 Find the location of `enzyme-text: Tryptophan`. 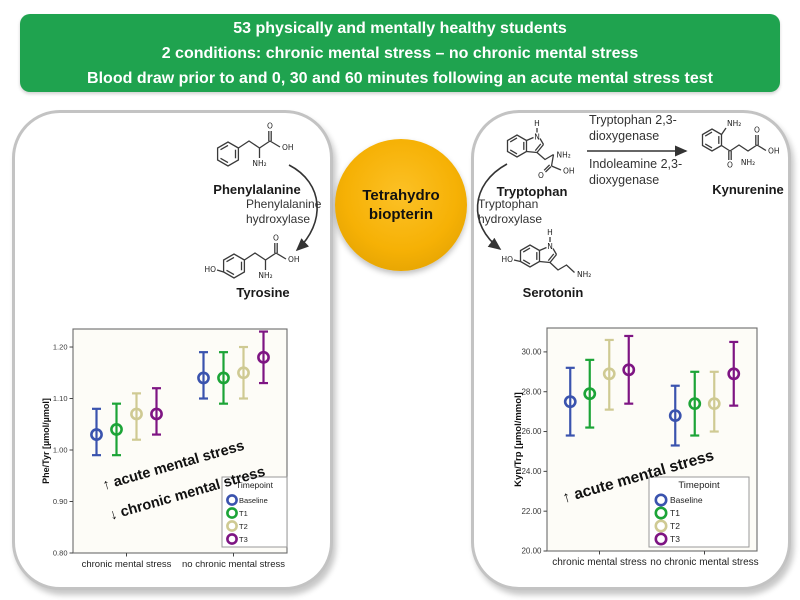

enzyme-text: Tryptophan is located at coordinates (508, 204).